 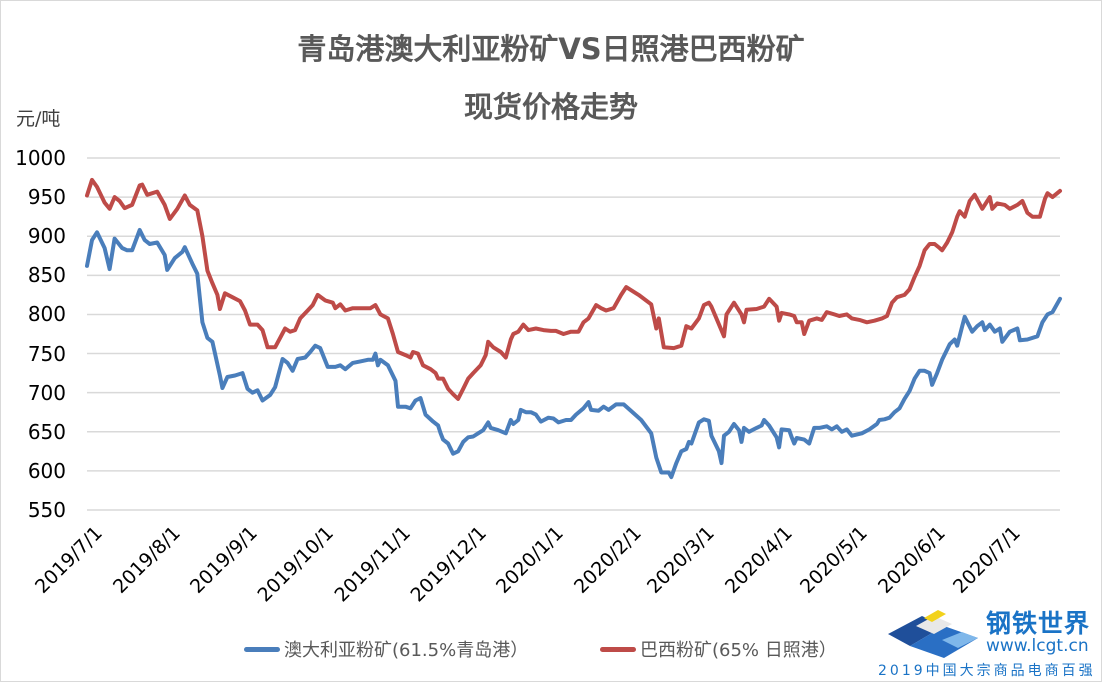 I want to click on chart-title-line2: 现货价格走势, so click(x=550, y=107).